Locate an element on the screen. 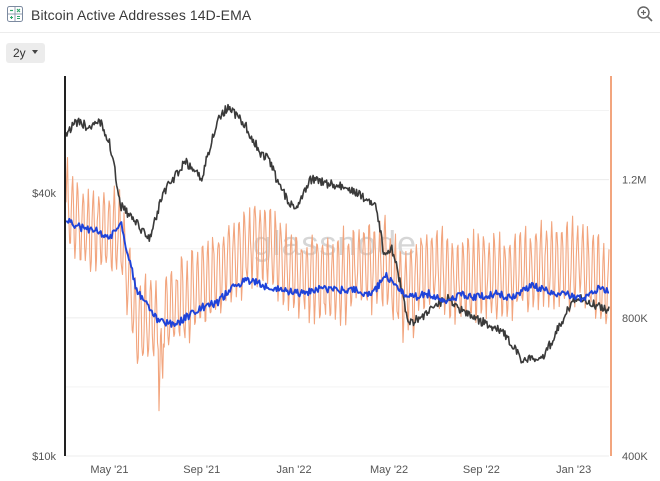 The image size is (660, 481). chevron-down-icon is located at coordinates (35, 52).